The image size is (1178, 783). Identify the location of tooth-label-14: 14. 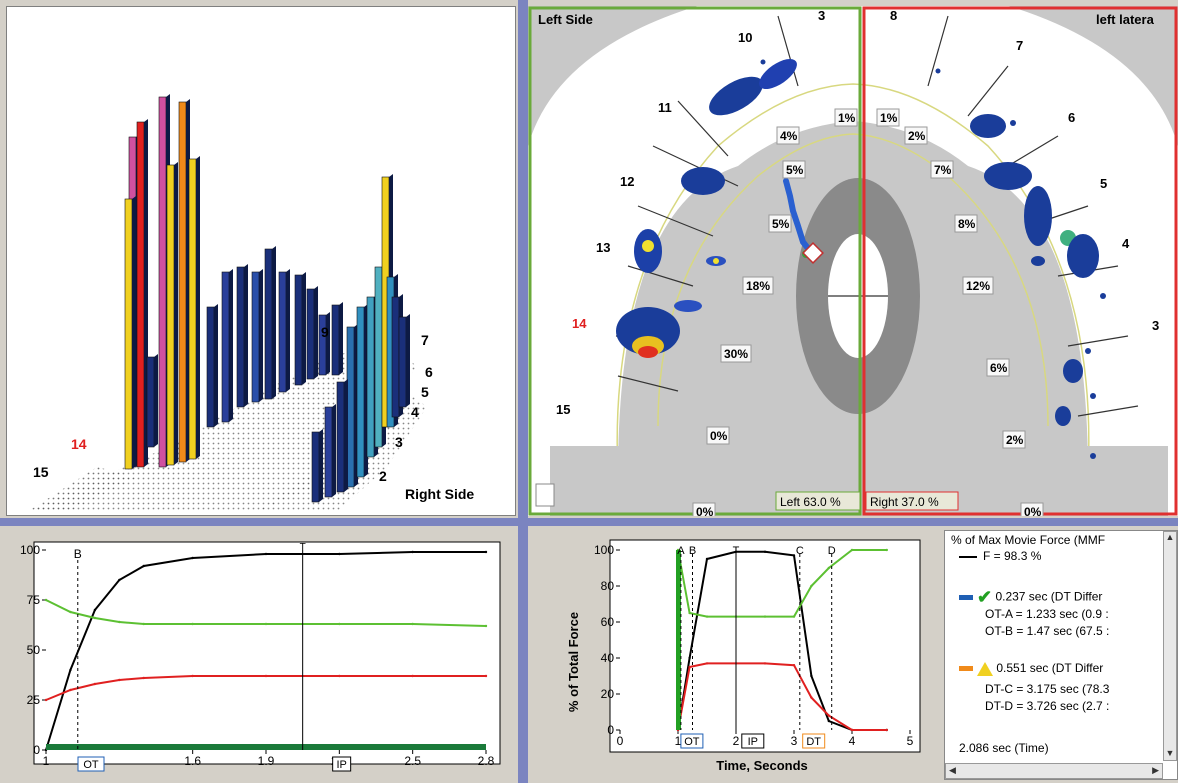
(79, 444).